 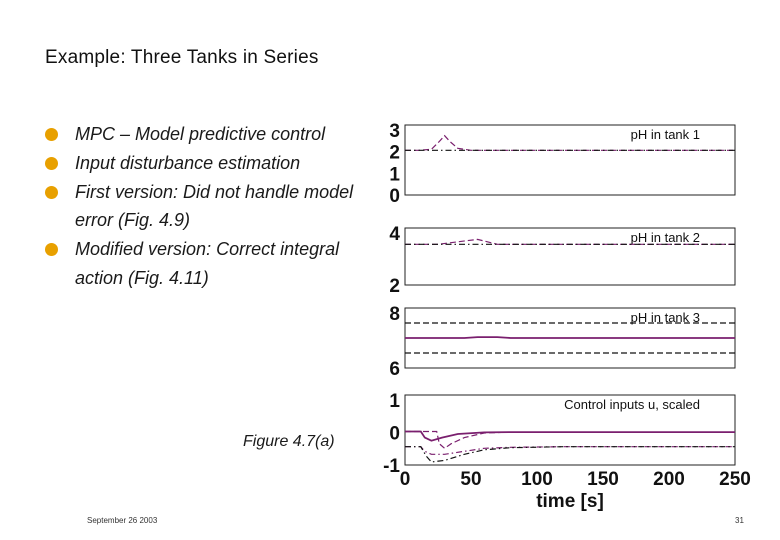 What do you see at coordinates (188, 162) in the screenshot?
I see `bullet-text: Input disturbance estimation` at bounding box center [188, 162].